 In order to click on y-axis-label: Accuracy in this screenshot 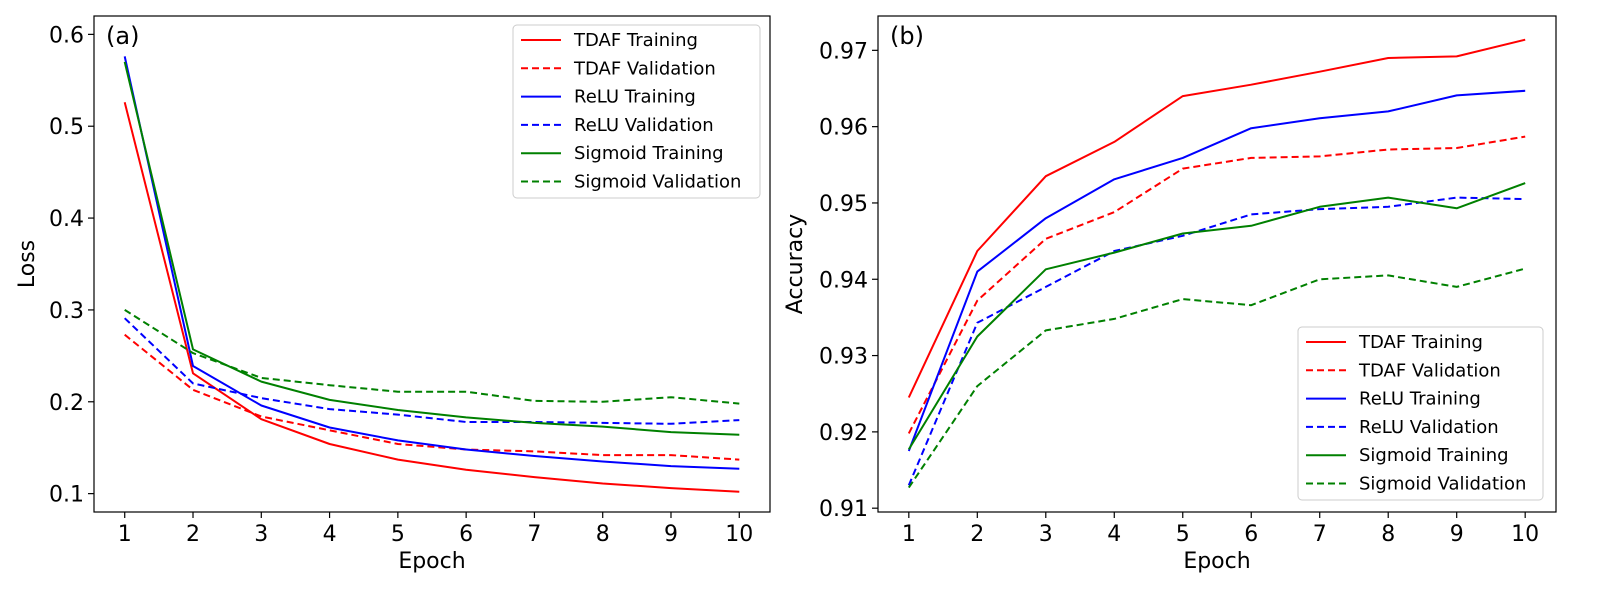, I will do `click(795, 264)`.